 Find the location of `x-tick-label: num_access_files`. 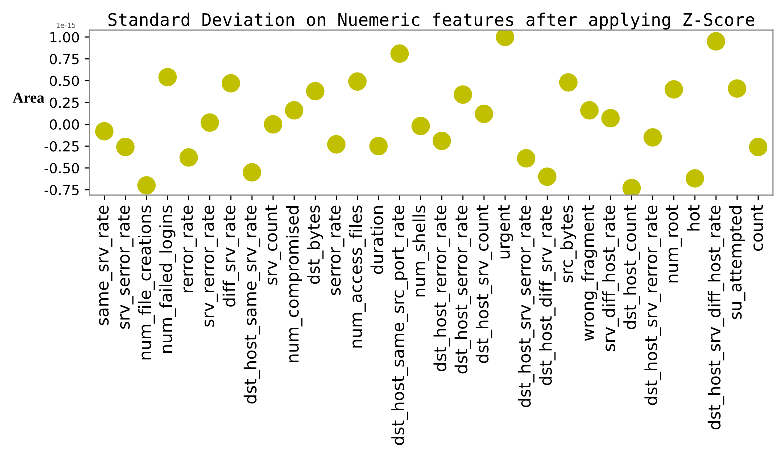

x-tick-label: num_access_files is located at coordinates (357, 277).